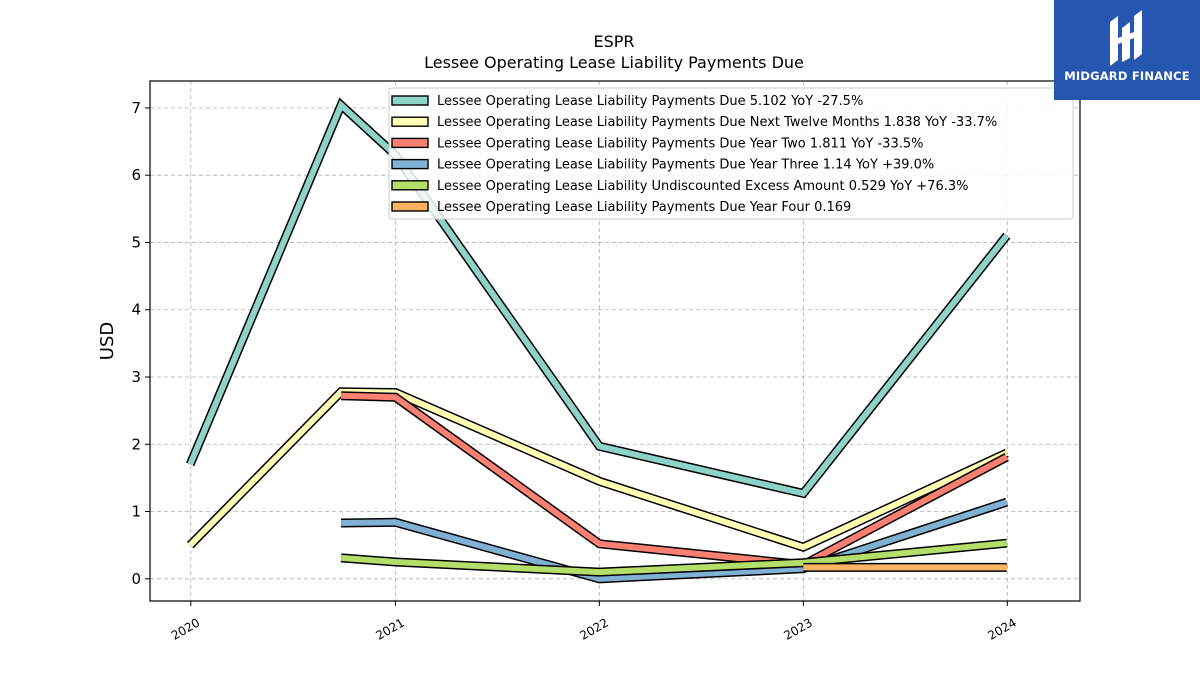 This screenshot has height=675, width=1200. I want to click on y-tick-label: 4, so click(136, 310).